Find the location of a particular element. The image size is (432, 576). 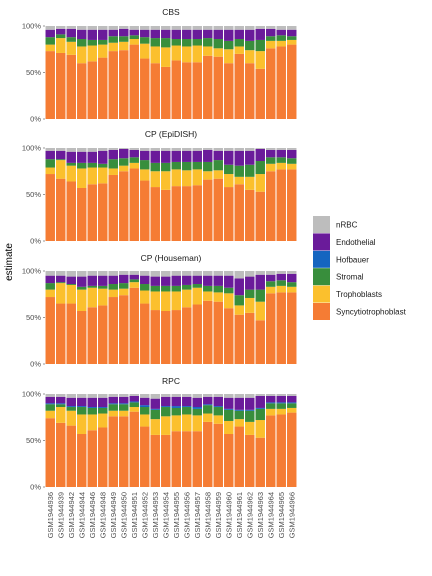

bar-segment-hofbauer-GSM1944952 is located at coordinates (145, 406).